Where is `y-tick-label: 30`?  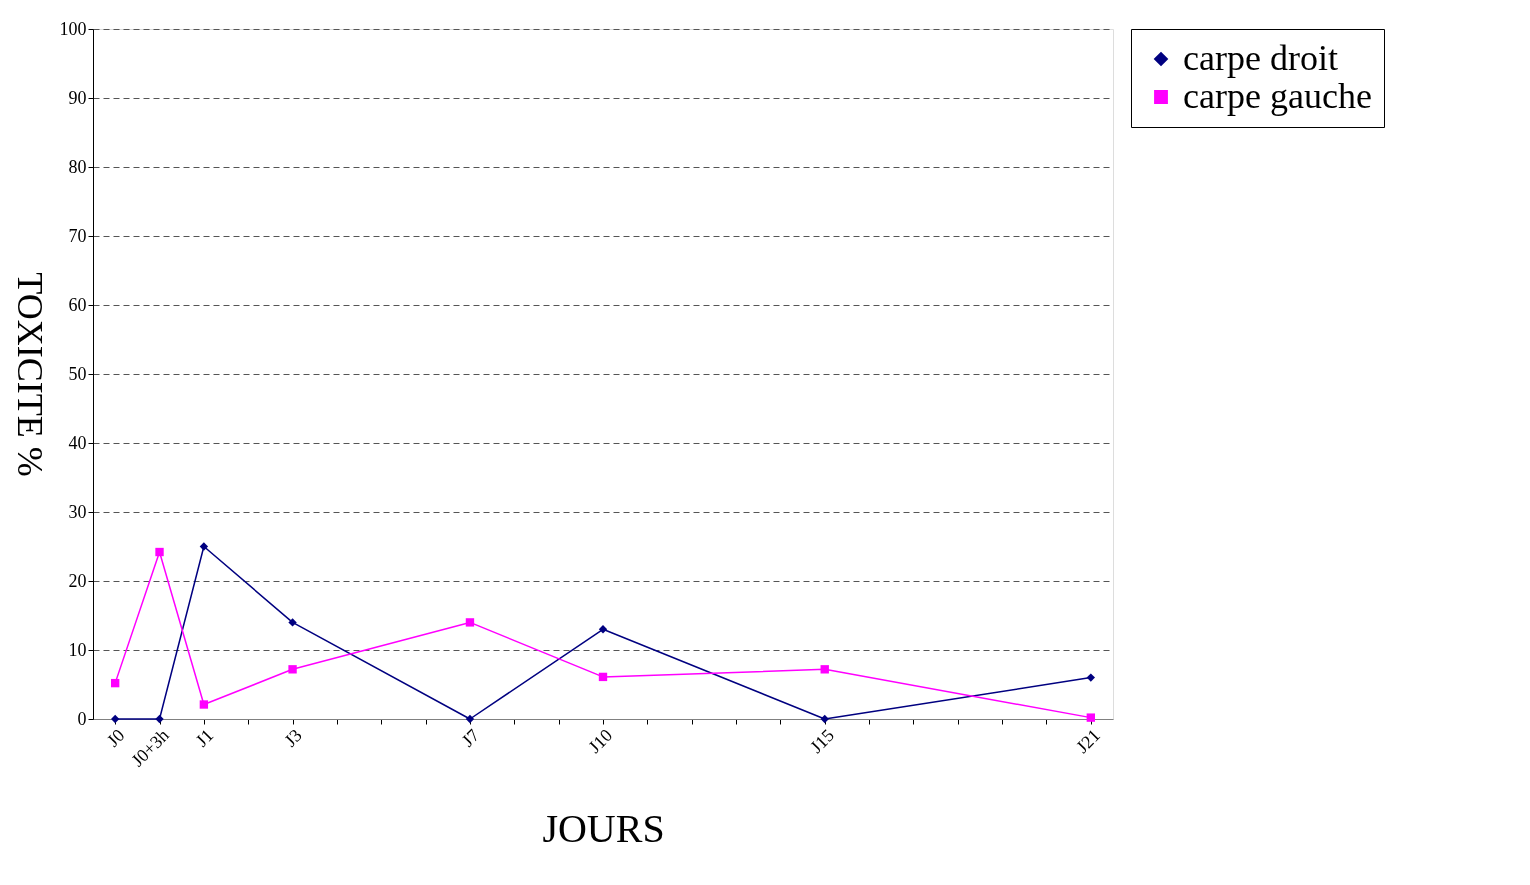 y-tick-label: 30 is located at coordinates (77, 511).